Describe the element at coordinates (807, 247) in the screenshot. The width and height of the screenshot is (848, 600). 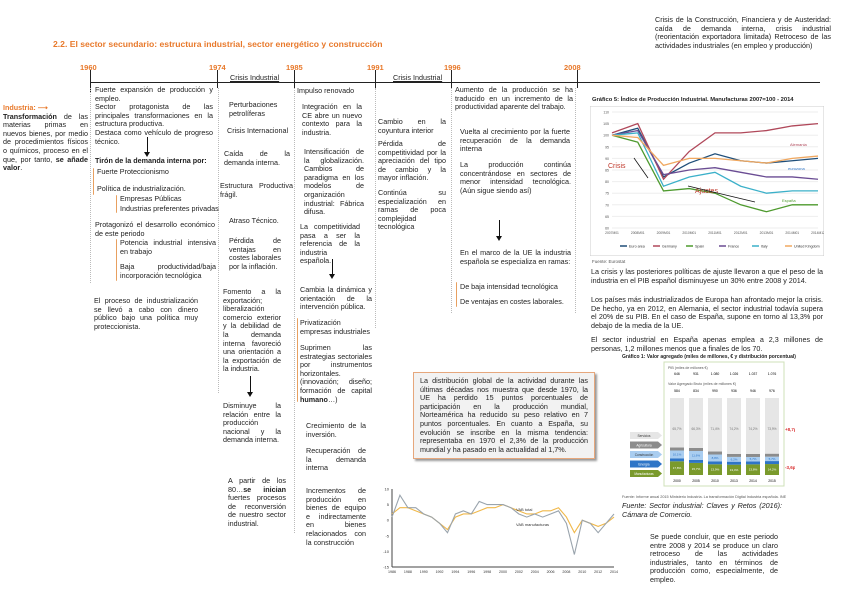
I see `legend-label: United Kingdom` at that location.